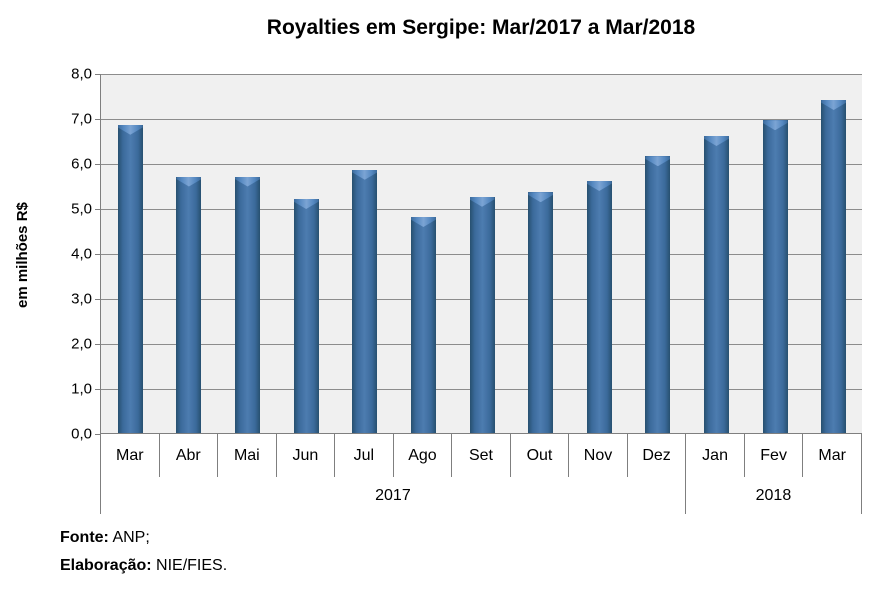 The height and width of the screenshot is (595, 886). What do you see at coordinates (393, 495) in the screenshot?
I see `year-group-label-2017: 2017` at bounding box center [393, 495].